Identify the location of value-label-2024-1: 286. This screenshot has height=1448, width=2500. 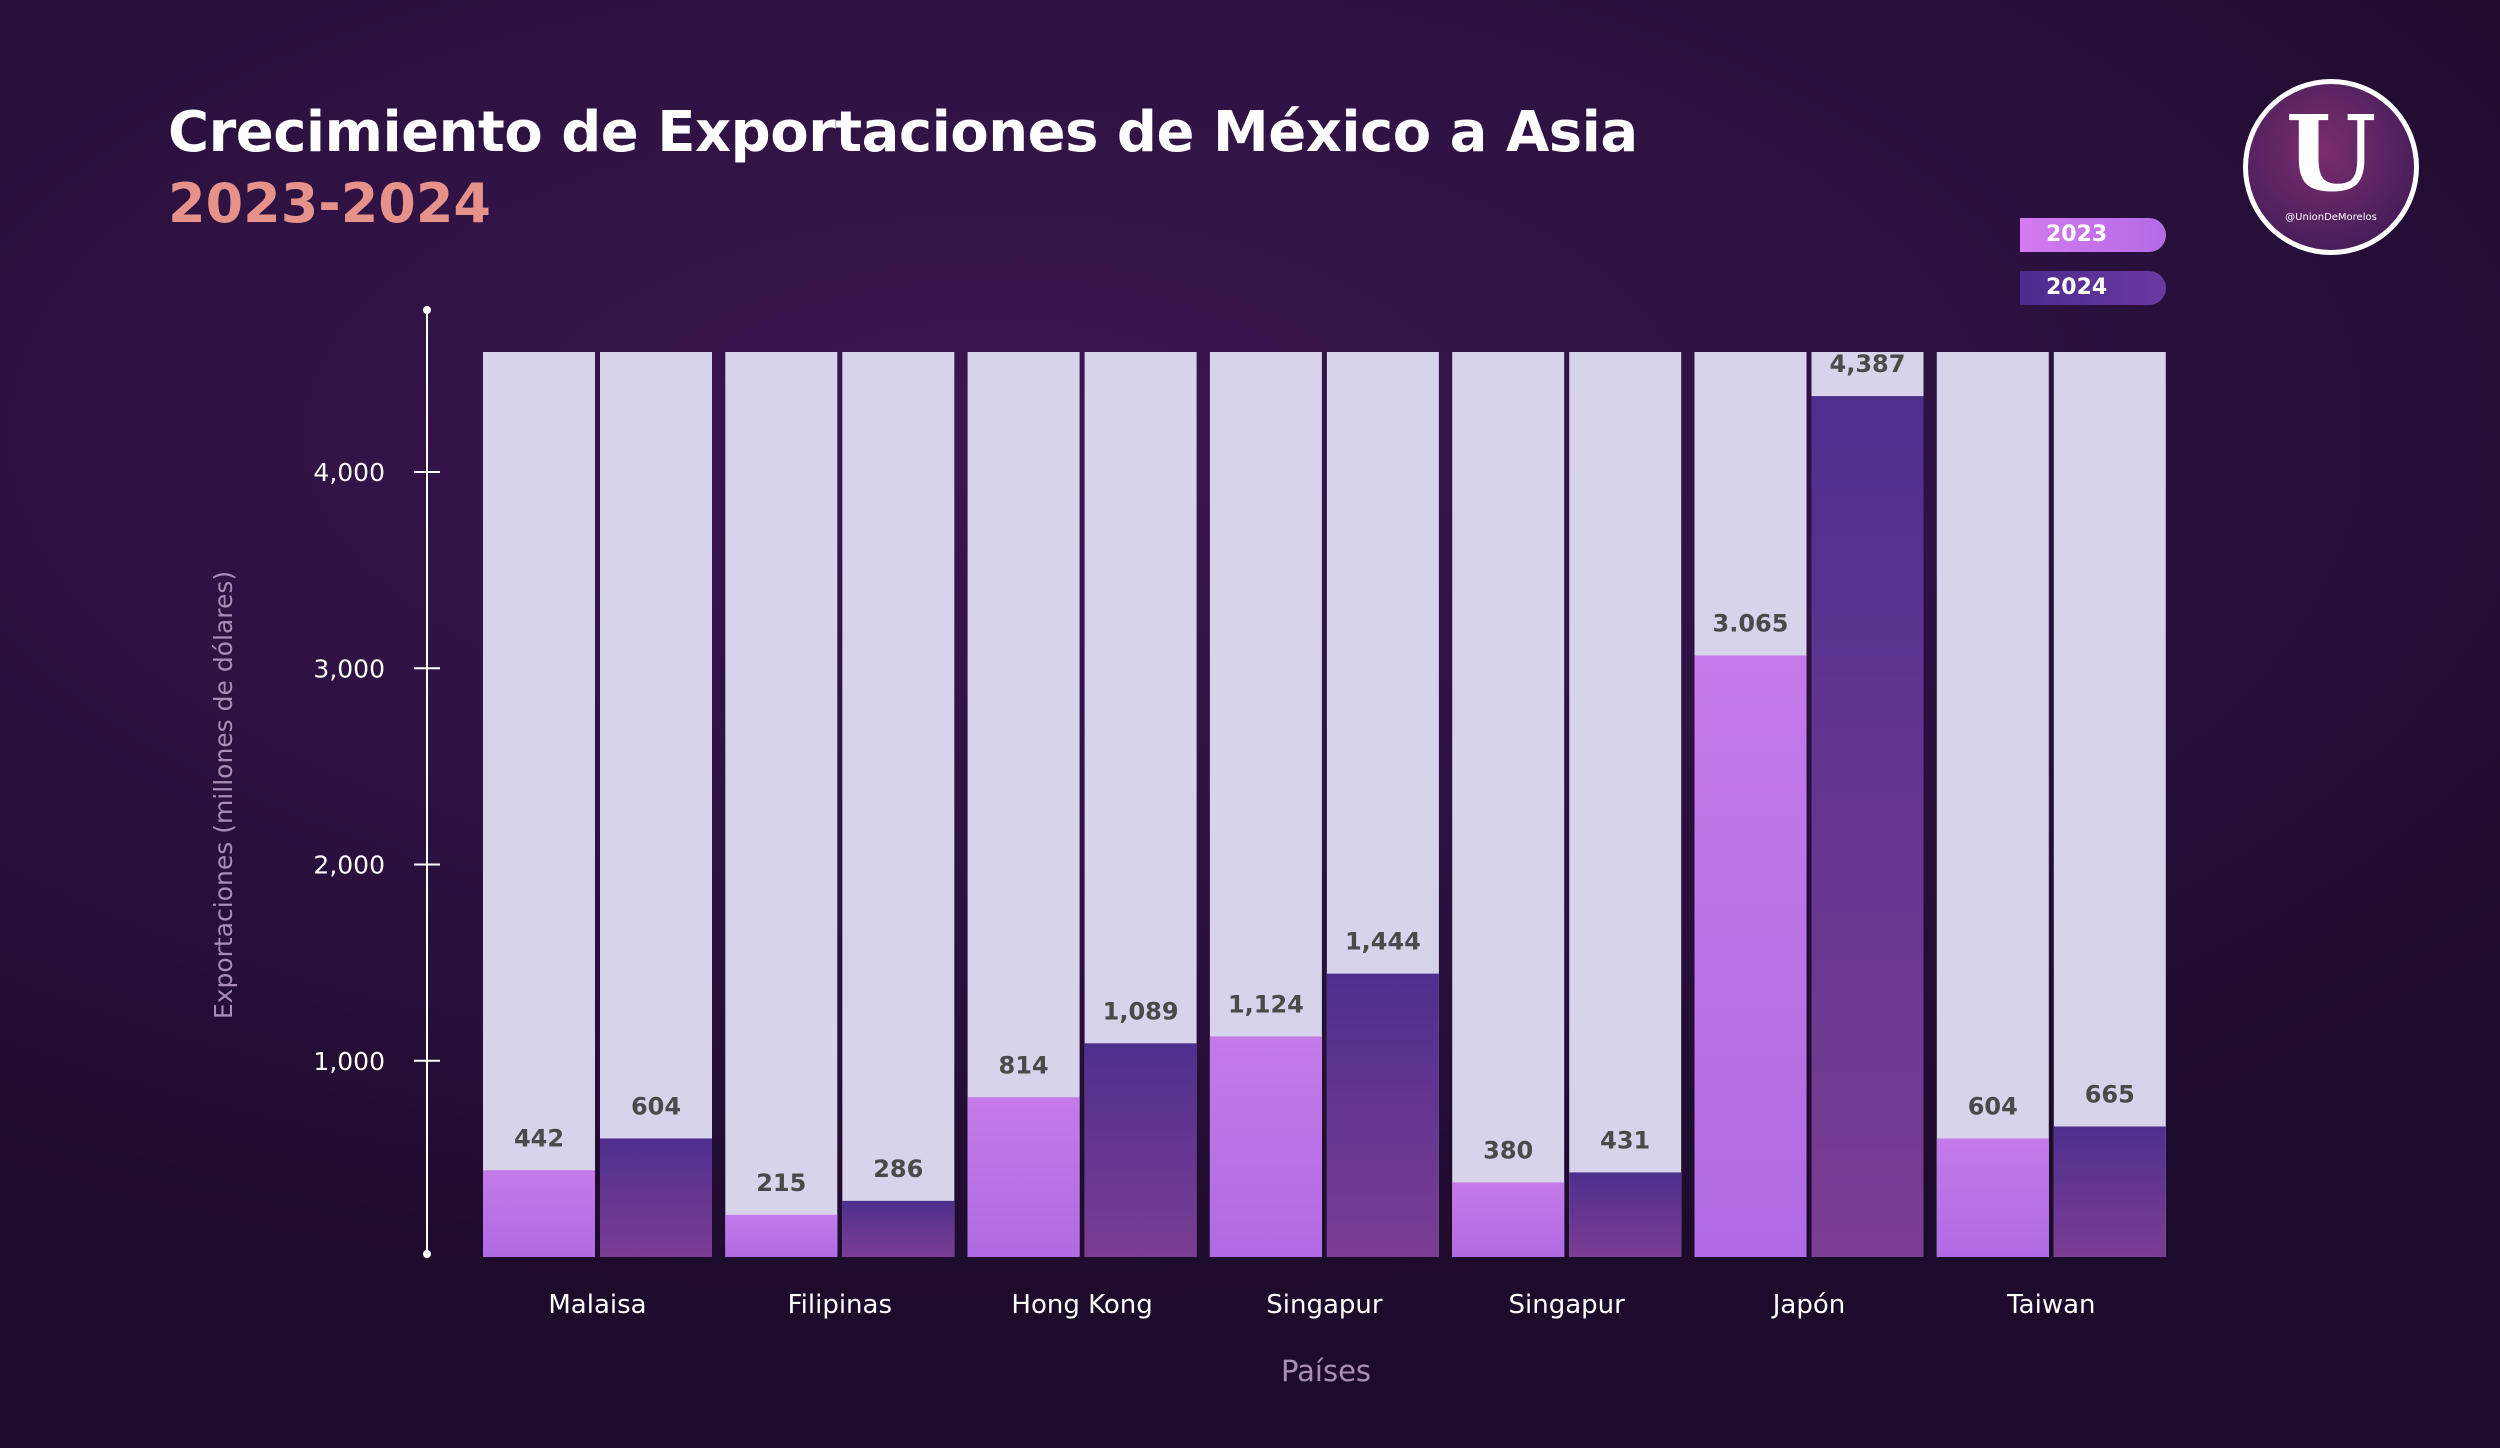
(898, 1169).